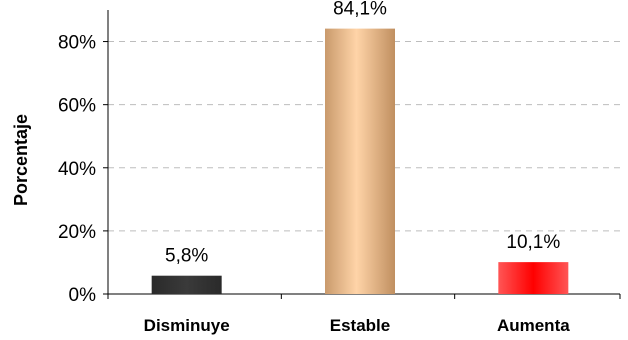 The image size is (628, 340). Describe the element at coordinates (83, 158) in the screenshot. I see `y-axis: 0% 20% 40% 60% 80%` at that location.